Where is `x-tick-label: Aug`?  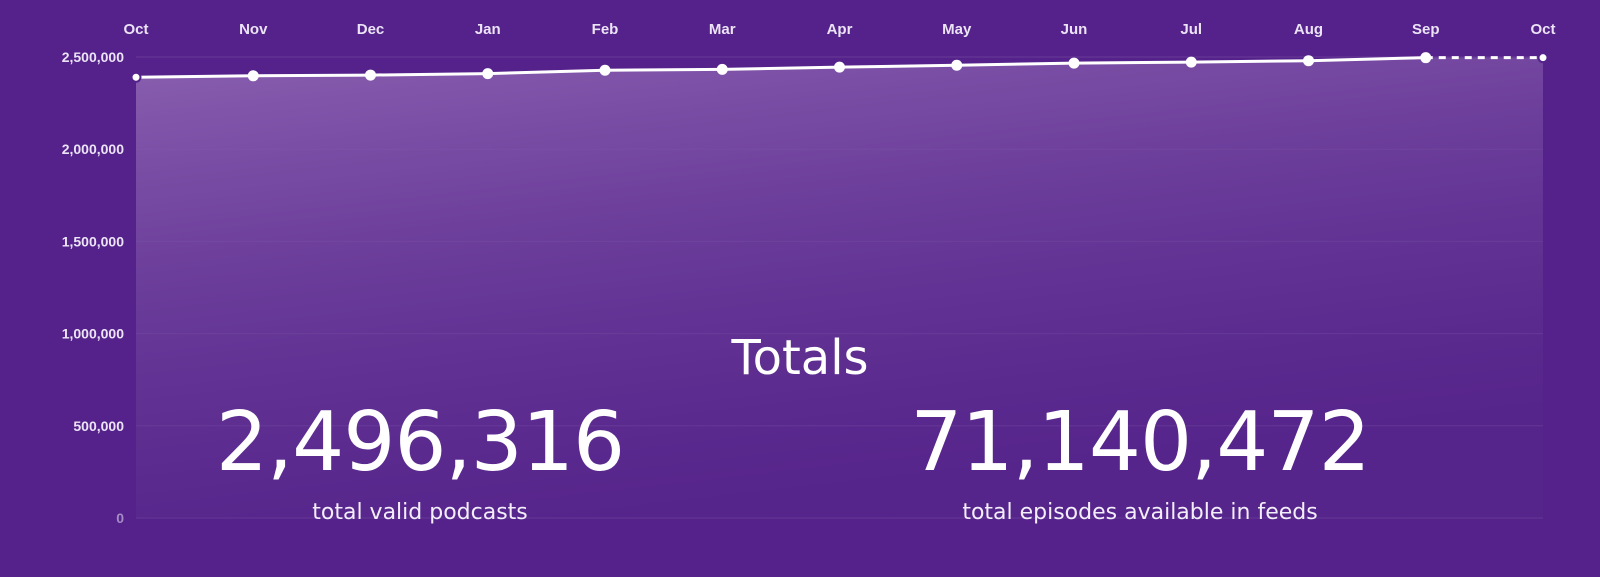
x-tick-label: Aug is located at coordinates (1308, 29).